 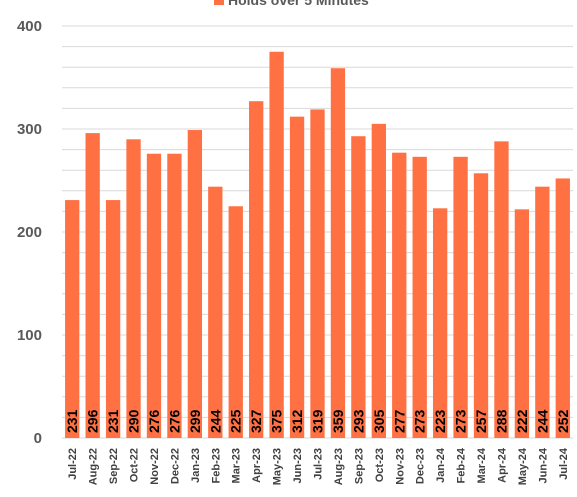 What do you see at coordinates (29, 129) in the screenshot?
I see `y-tick-label: 300` at bounding box center [29, 129].